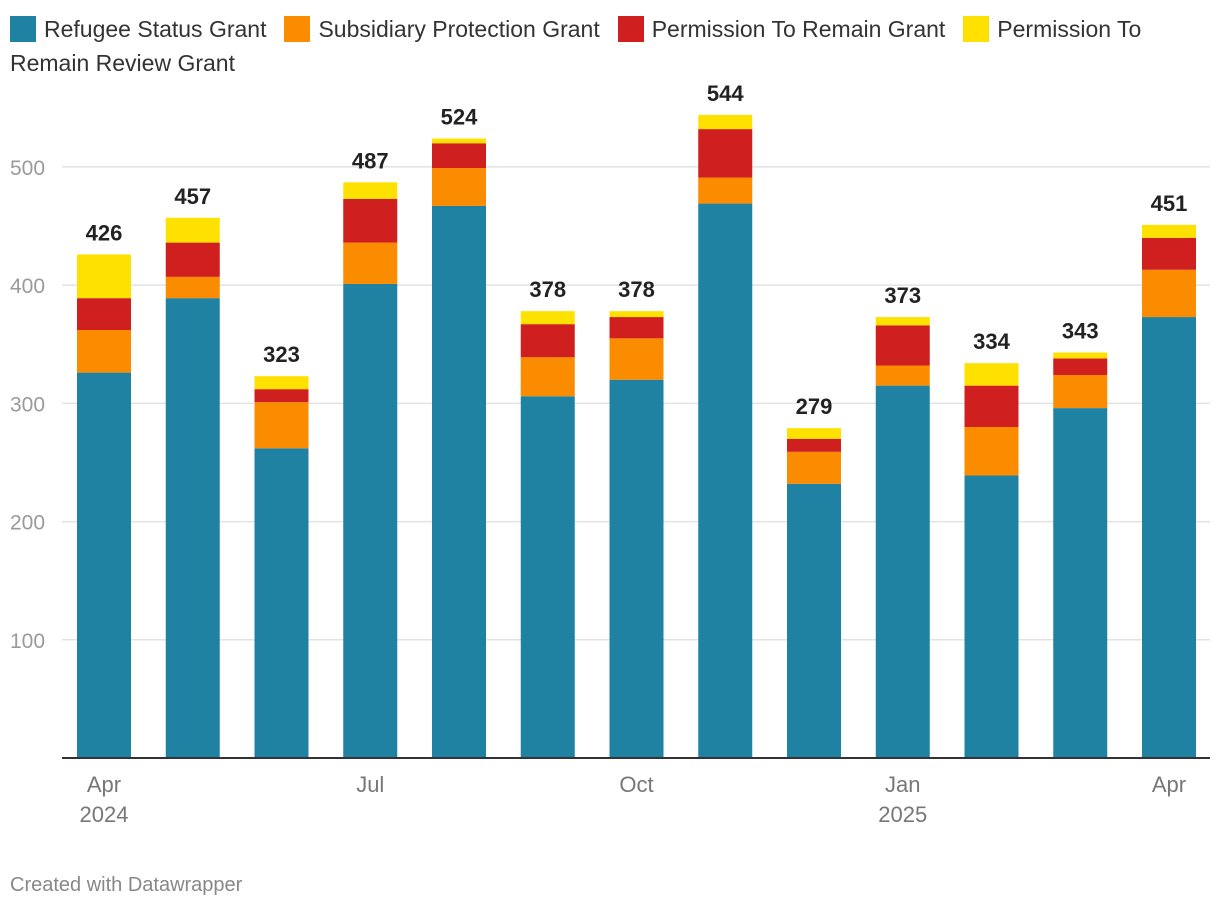 Image resolution: width=1220 pixels, height=912 pixels. Describe the element at coordinates (902, 295) in the screenshot. I see `total-label: 373` at that location.